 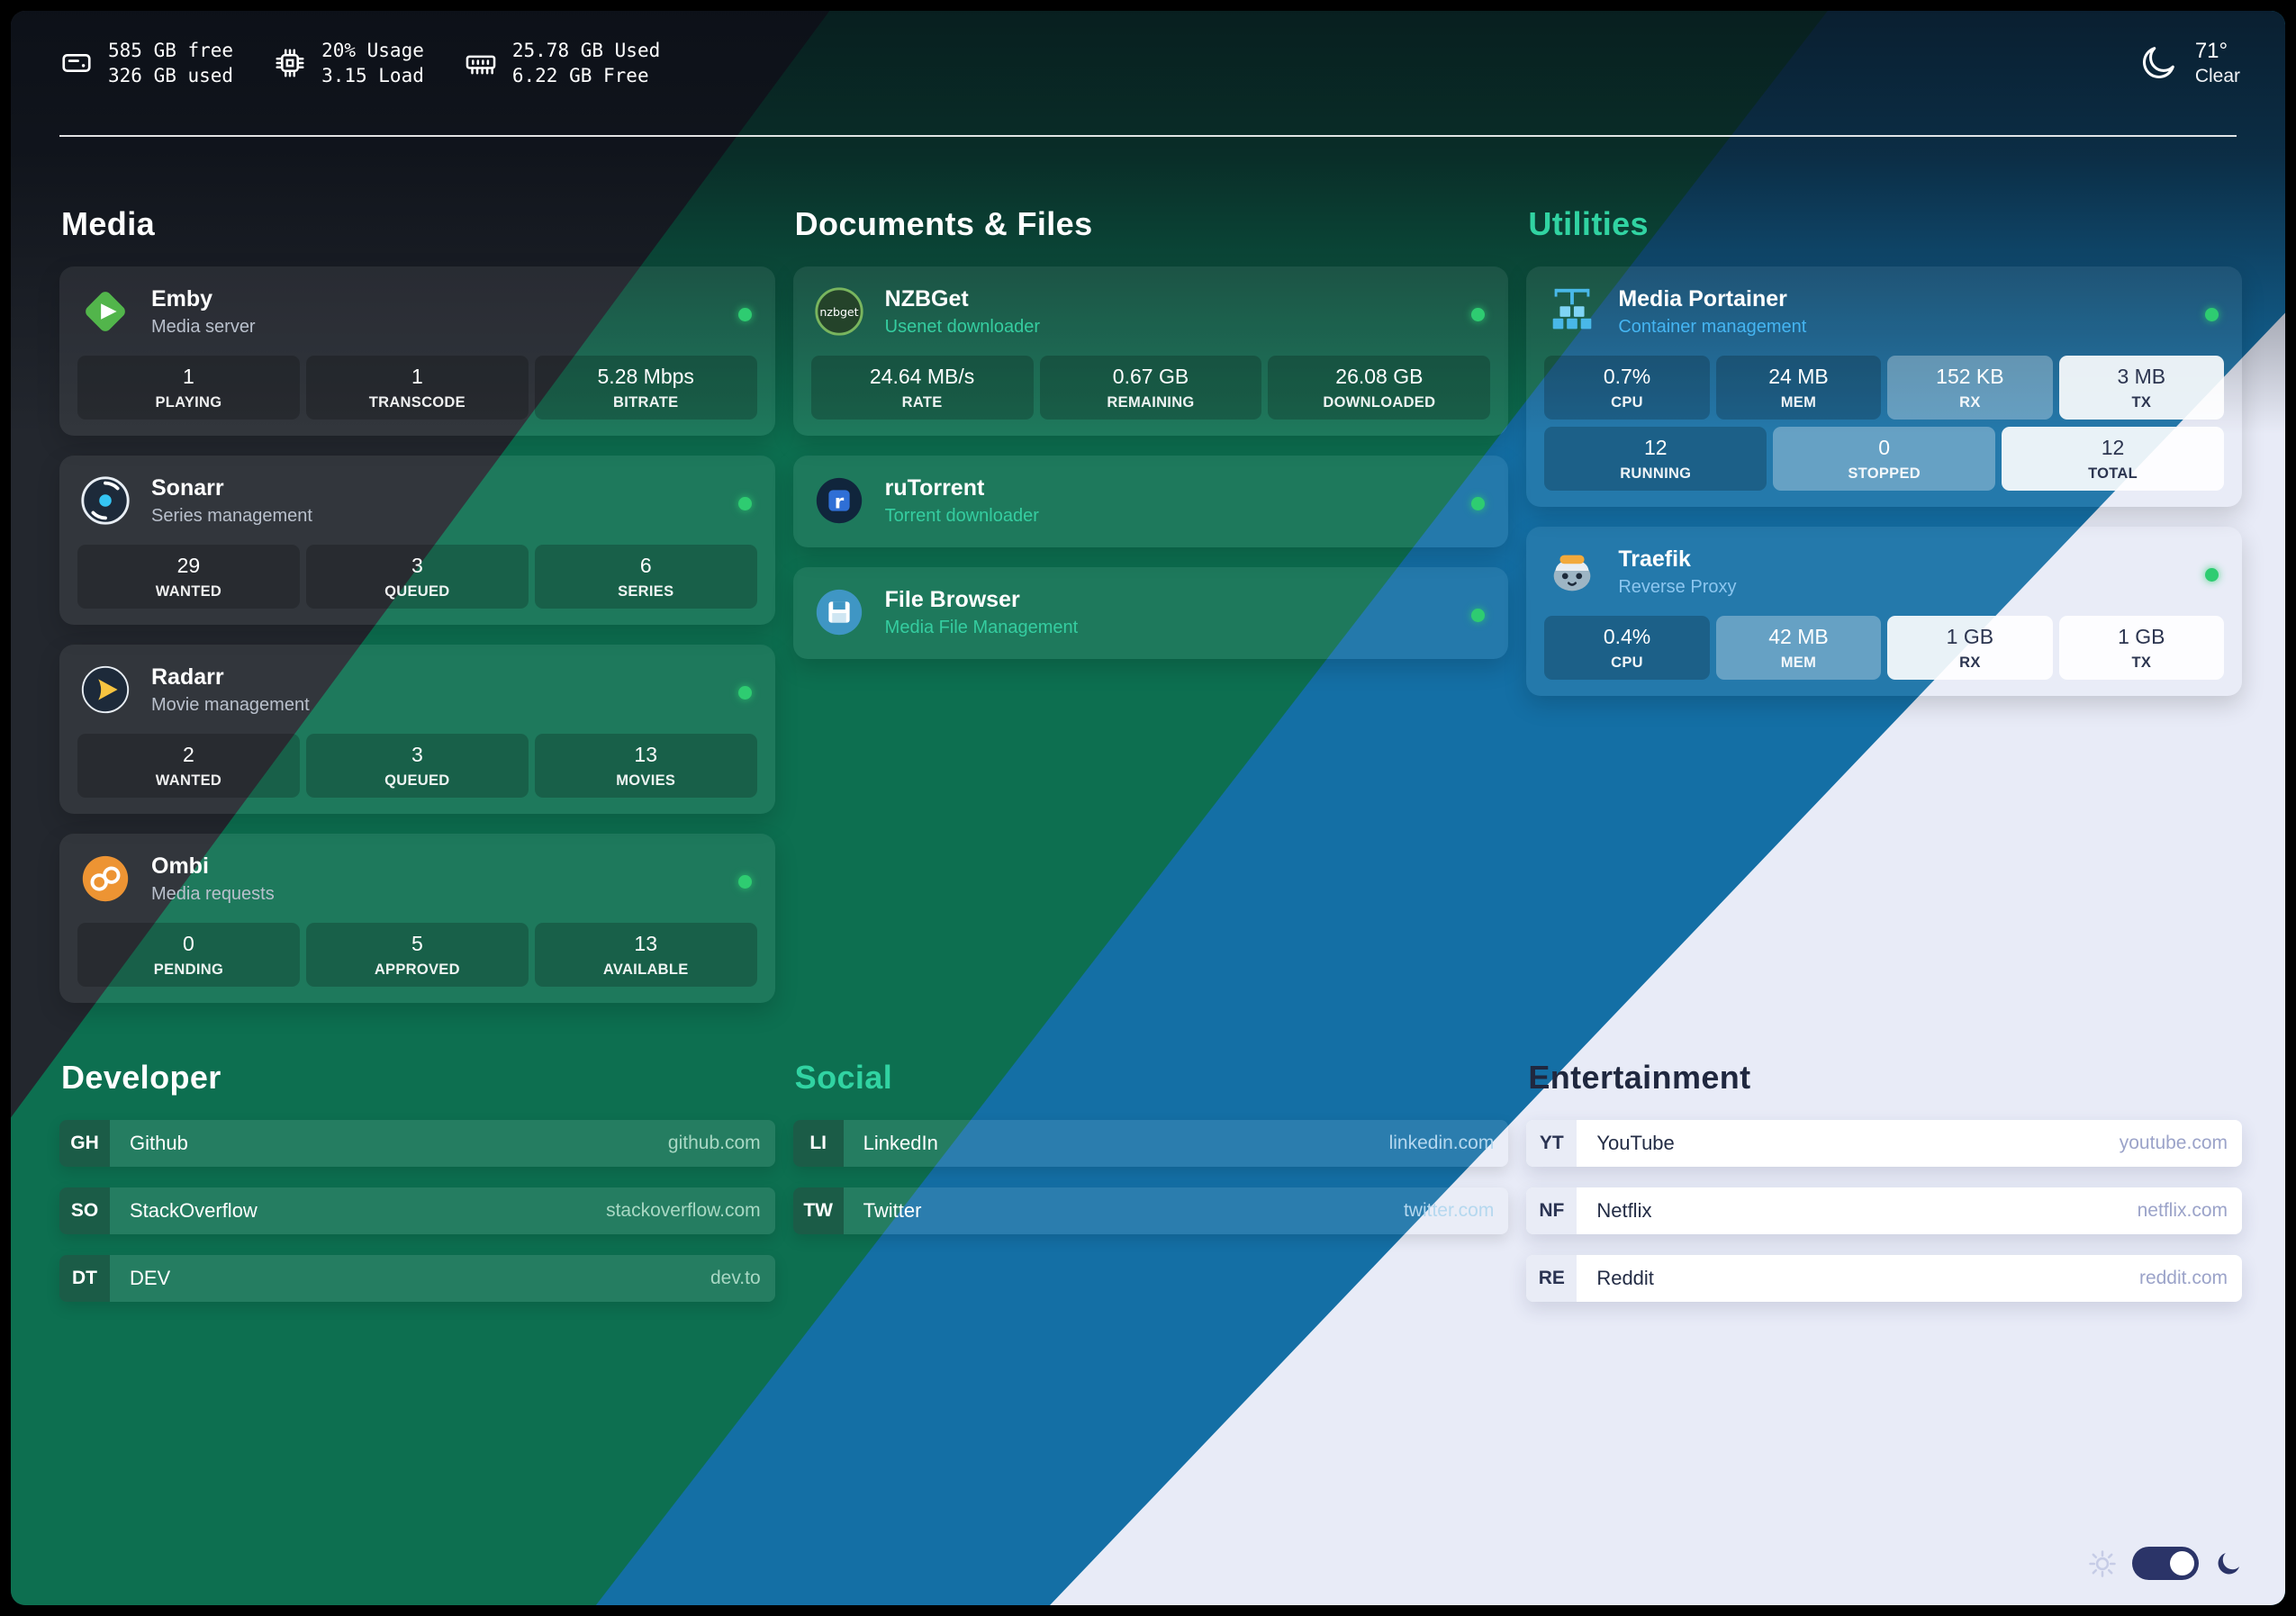 What do you see at coordinates (481, 63) in the screenshot?
I see `ram-icon` at bounding box center [481, 63].